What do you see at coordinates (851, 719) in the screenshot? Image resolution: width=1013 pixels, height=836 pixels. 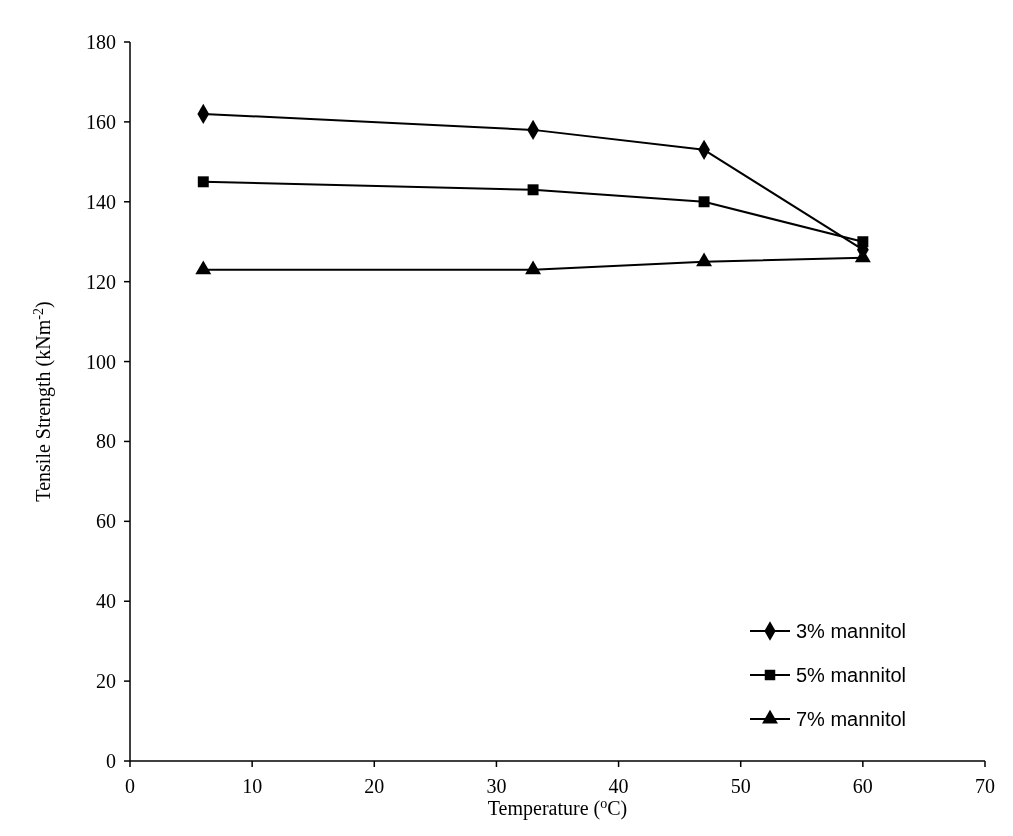 I see `legend-label: 7% mannitol` at bounding box center [851, 719].